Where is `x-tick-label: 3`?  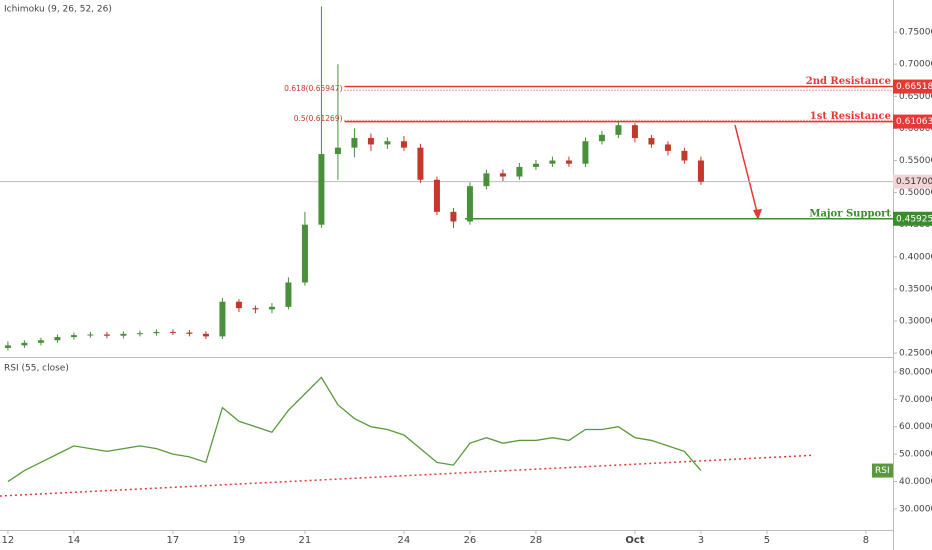
x-tick-label: 3 is located at coordinates (701, 540).